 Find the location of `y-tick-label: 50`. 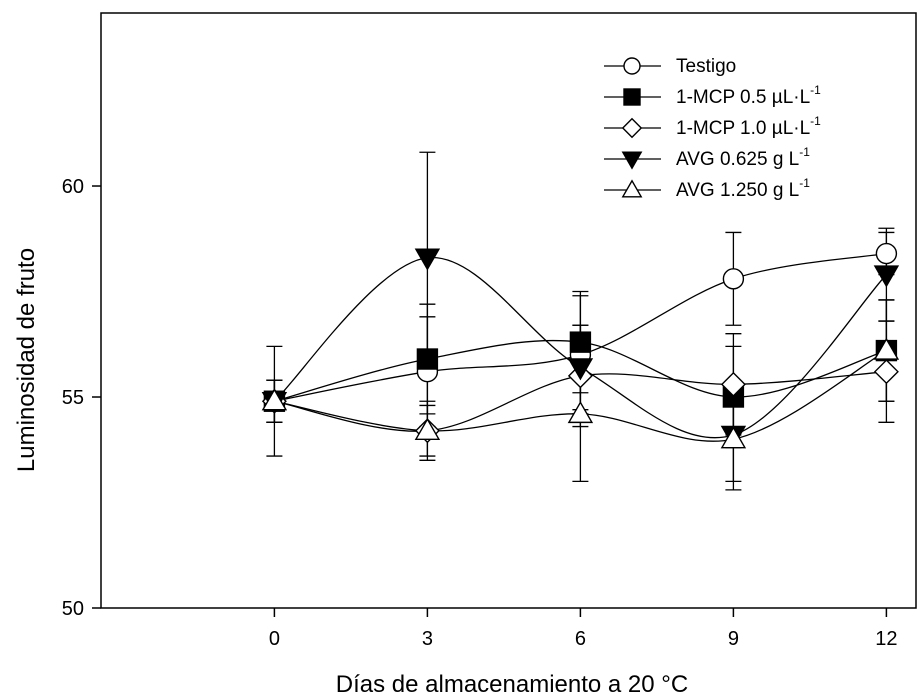

y-tick-label: 50 is located at coordinates (73, 609).